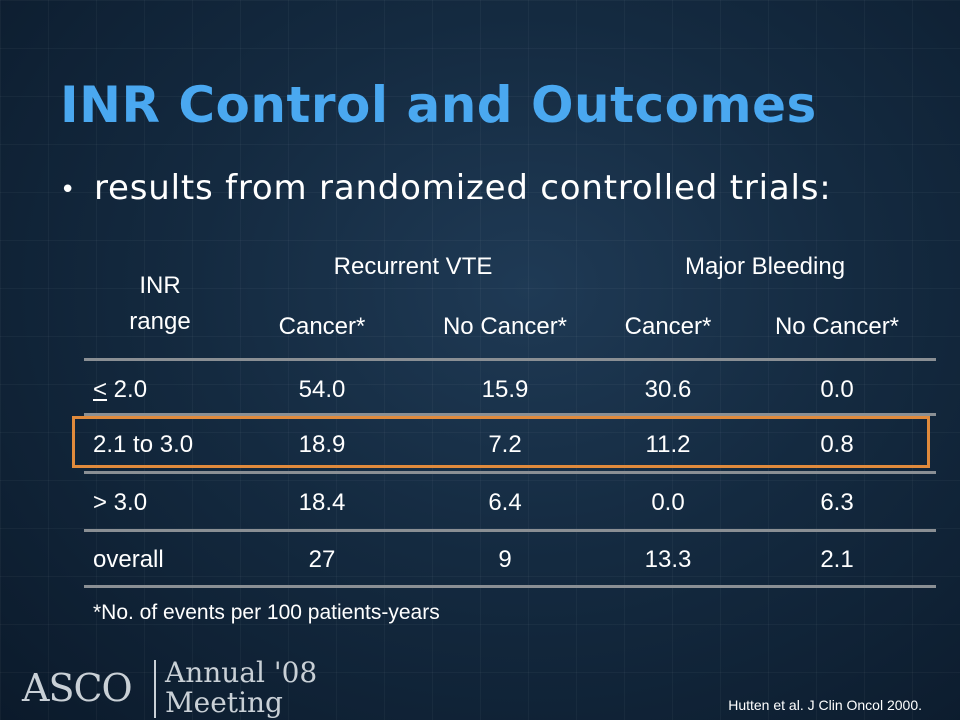 The image size is (960, 720). I want to click on cell-value: 15.9, so click(505, 389).